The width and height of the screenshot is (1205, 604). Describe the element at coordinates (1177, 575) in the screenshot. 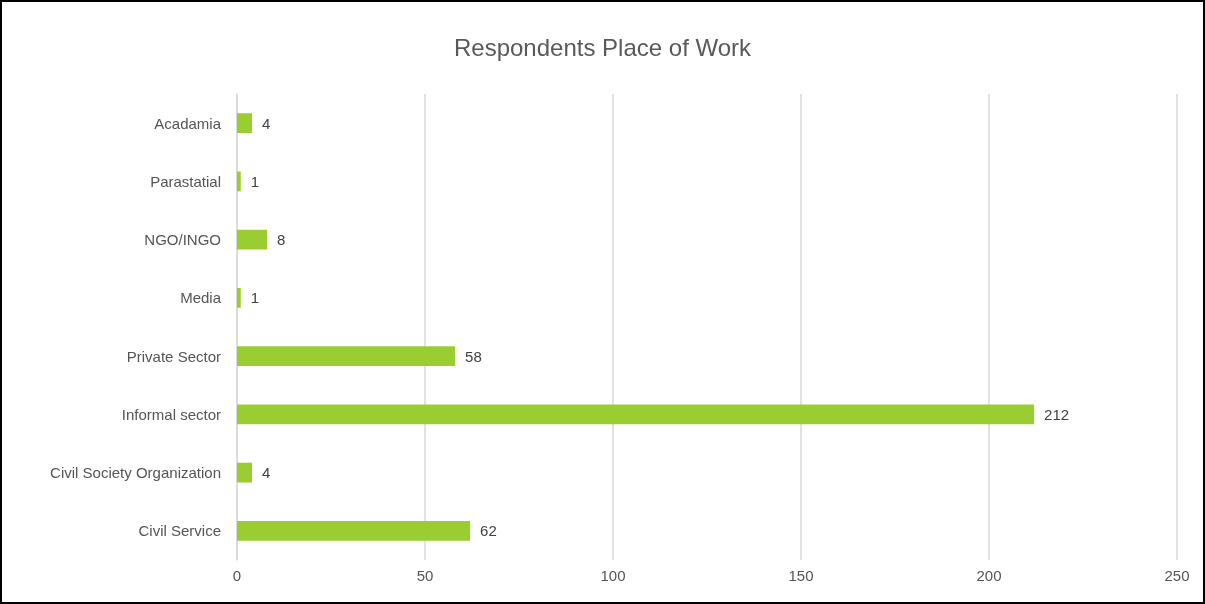

I see `x-tick-label: 250` at that location.